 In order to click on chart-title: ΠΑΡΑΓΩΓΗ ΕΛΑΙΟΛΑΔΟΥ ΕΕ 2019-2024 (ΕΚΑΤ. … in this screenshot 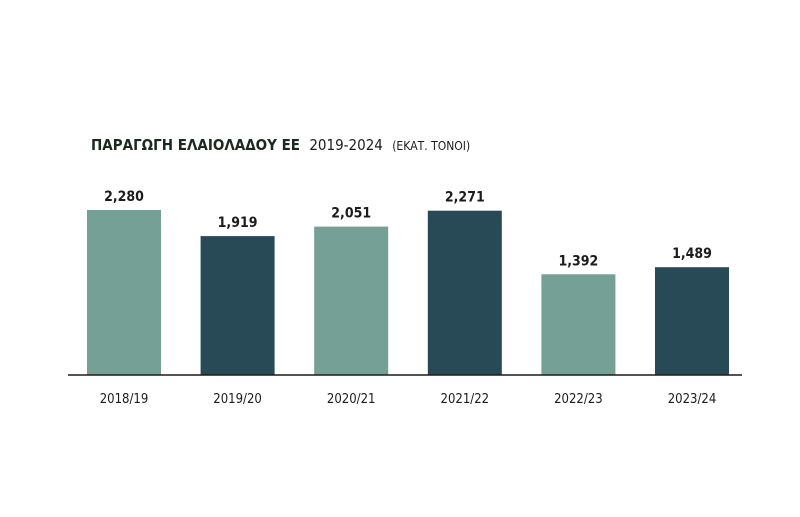, I will do `click(280, 145)`.